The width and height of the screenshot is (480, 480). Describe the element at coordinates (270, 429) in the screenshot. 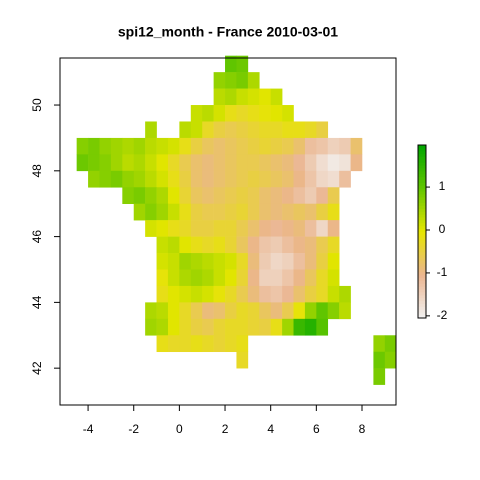

I see `x-tick-label: 4` at that location.